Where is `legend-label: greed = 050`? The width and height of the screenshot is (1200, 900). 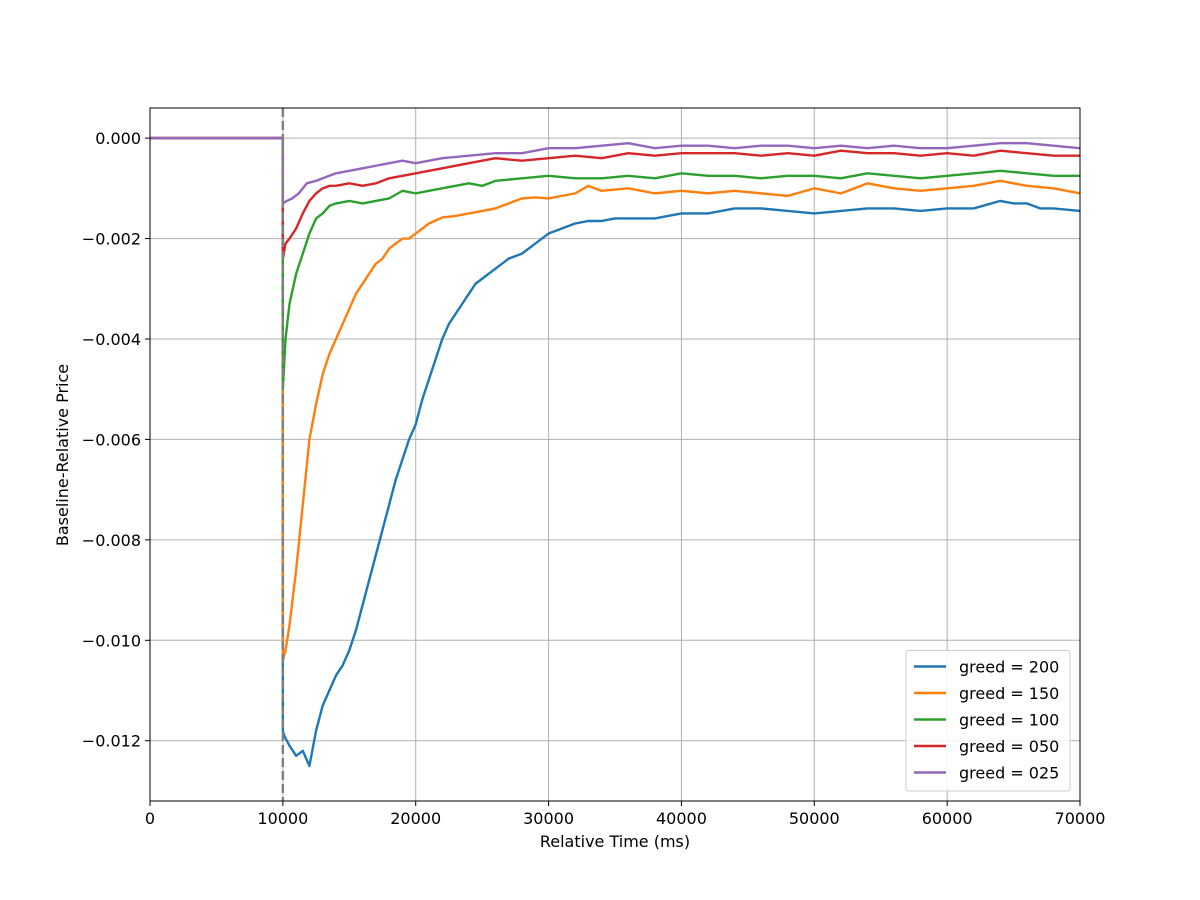 legend-label: greed = 050 is located at coordinates (1009, 746).